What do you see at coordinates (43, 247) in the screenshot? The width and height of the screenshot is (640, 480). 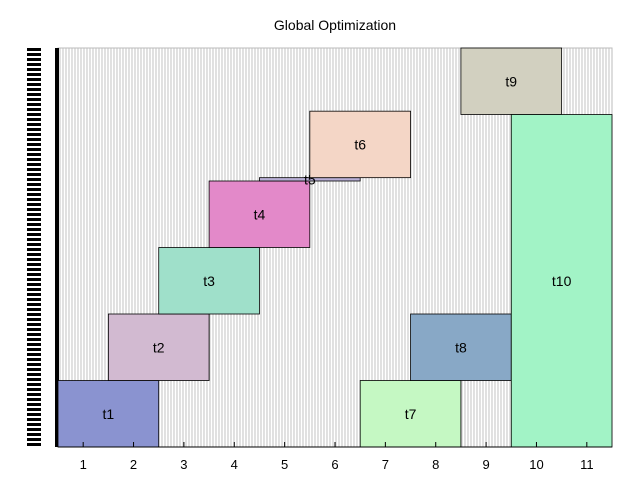 I see `y-axis` at bounding box center [43, 247].